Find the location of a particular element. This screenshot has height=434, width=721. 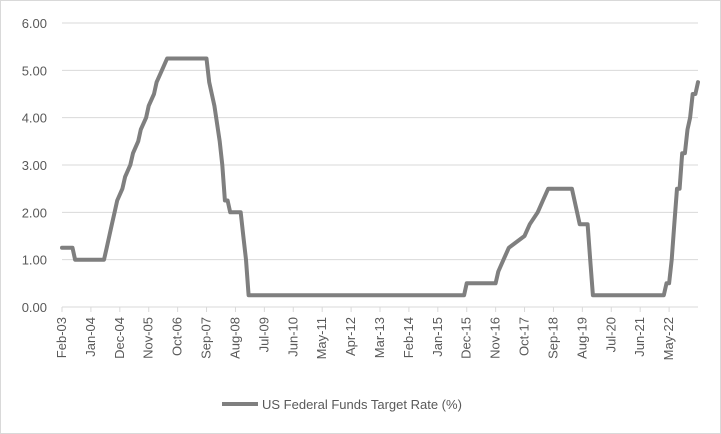

y-tick-label-3: 3.00 is located at coordinates (34, 165).